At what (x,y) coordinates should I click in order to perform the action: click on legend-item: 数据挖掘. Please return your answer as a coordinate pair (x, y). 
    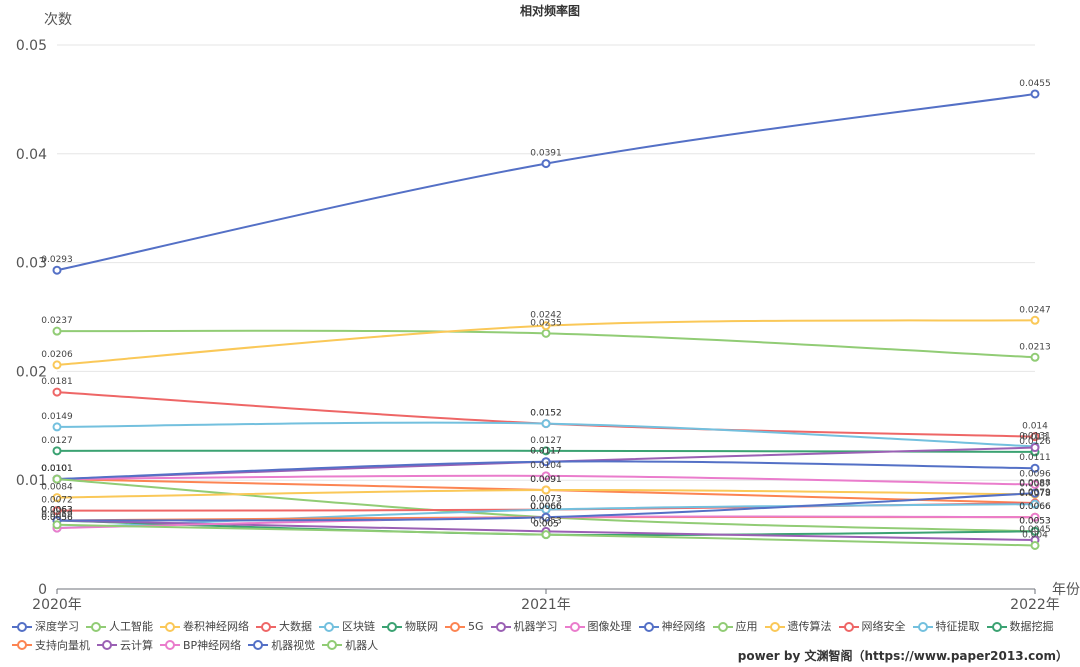
    Looking at the image, I should click on (1020, 626).